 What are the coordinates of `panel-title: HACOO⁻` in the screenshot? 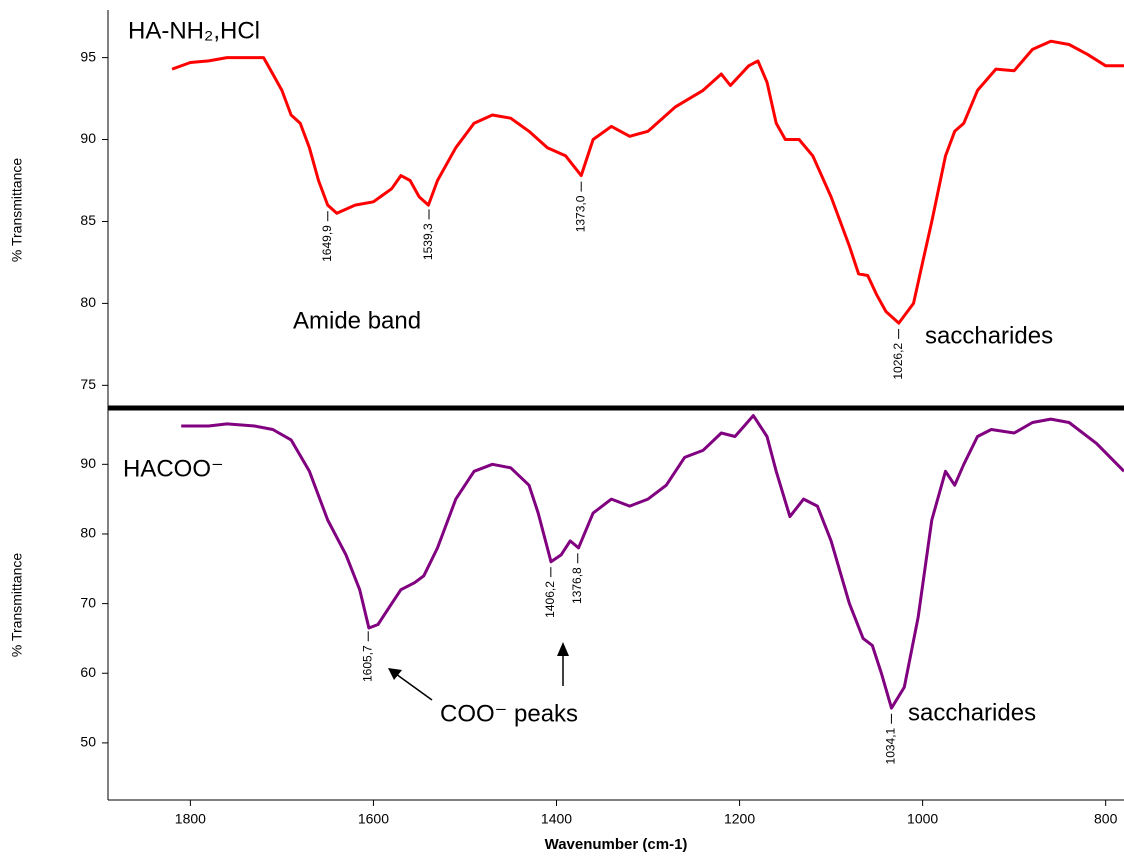 It's located at (173, 468).